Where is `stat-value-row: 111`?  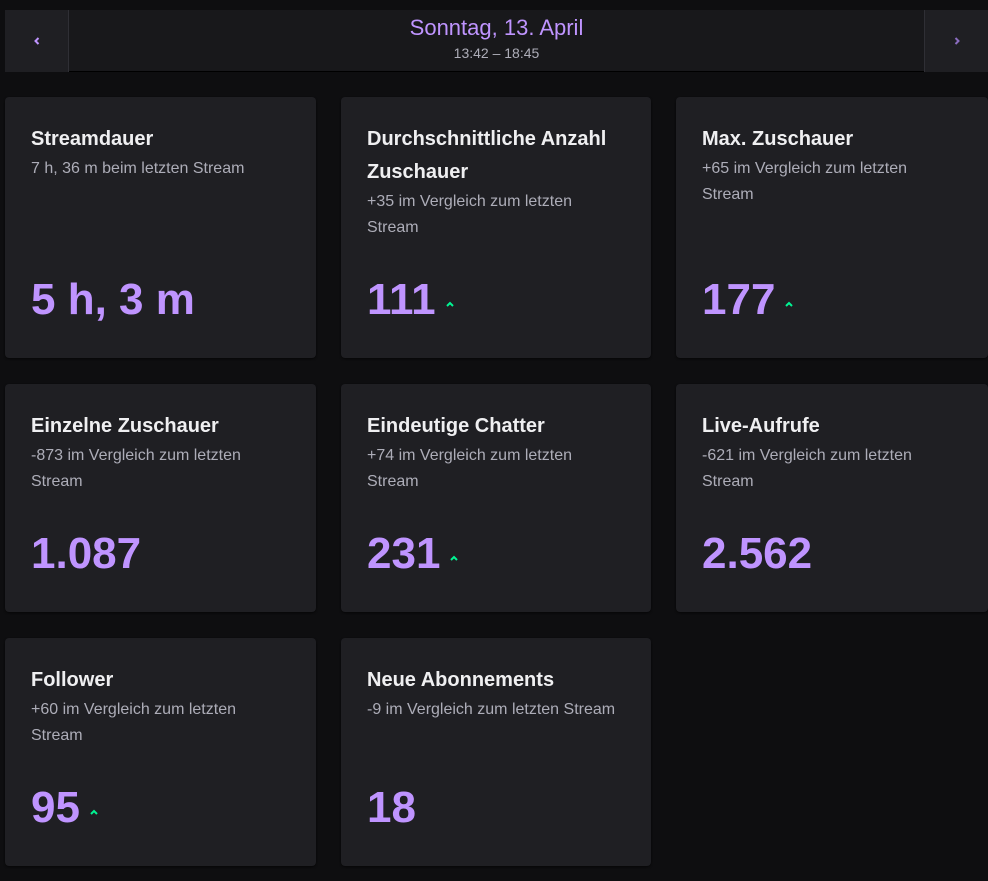
stat-value-row: 111 is located at coordinates (411, 300).